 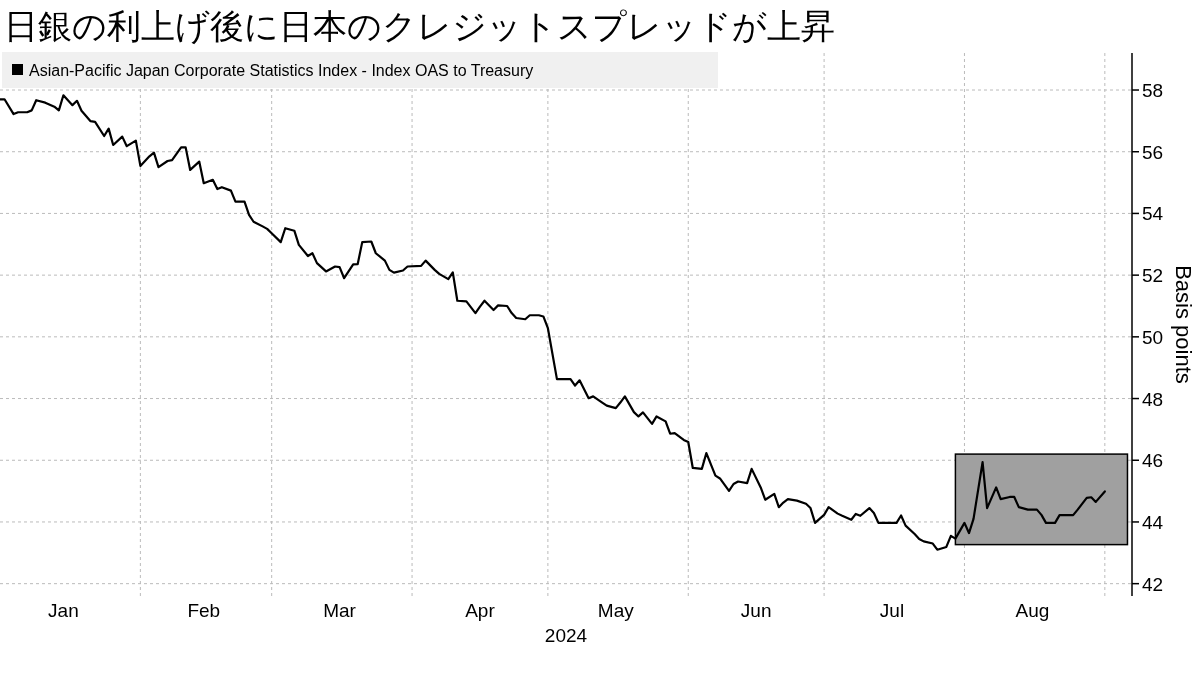 I want to click on y-tick-label: 56, so click(x=1153, y=152).